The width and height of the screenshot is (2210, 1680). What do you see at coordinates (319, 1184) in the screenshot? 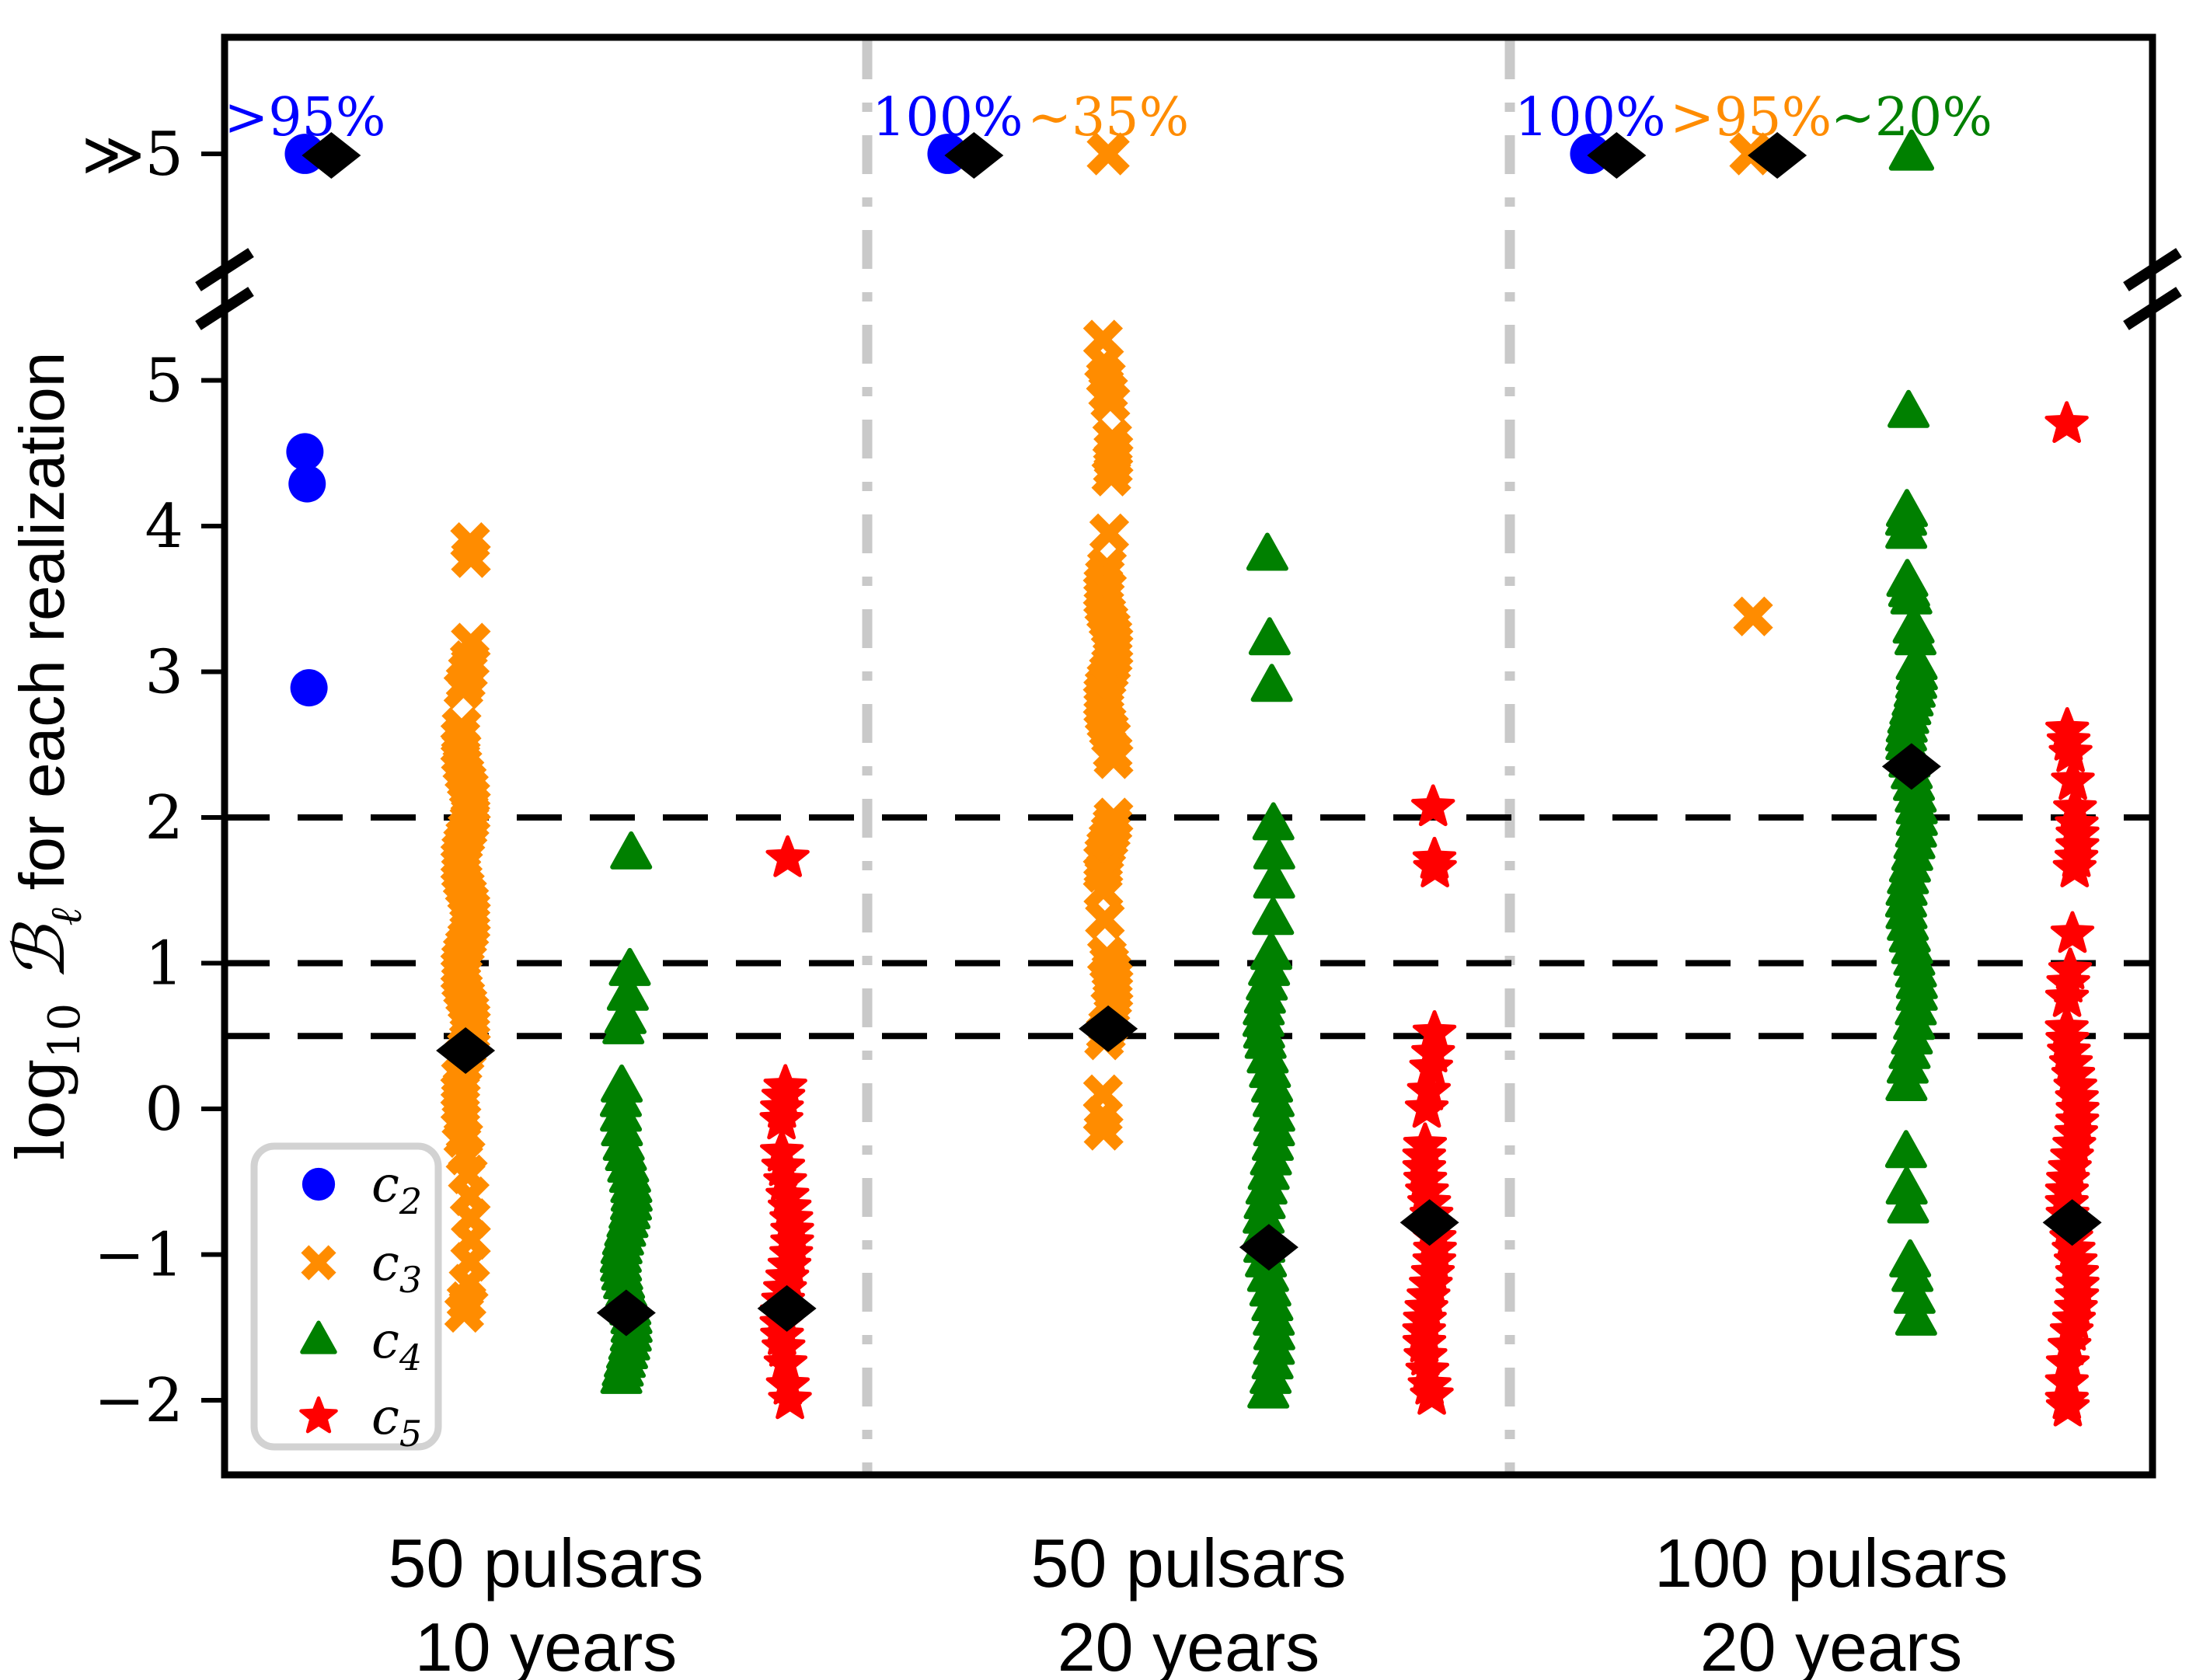
I see `legend-marker-c2` at bounding box center [319, 1184].